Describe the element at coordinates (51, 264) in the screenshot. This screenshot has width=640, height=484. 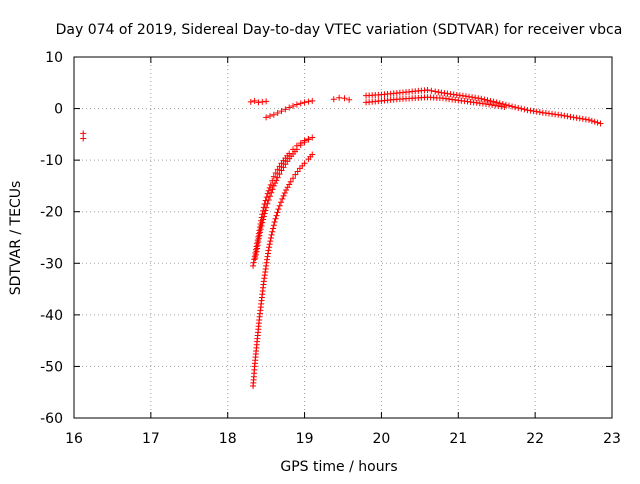
I see `y-tick-label: -30` at that location.